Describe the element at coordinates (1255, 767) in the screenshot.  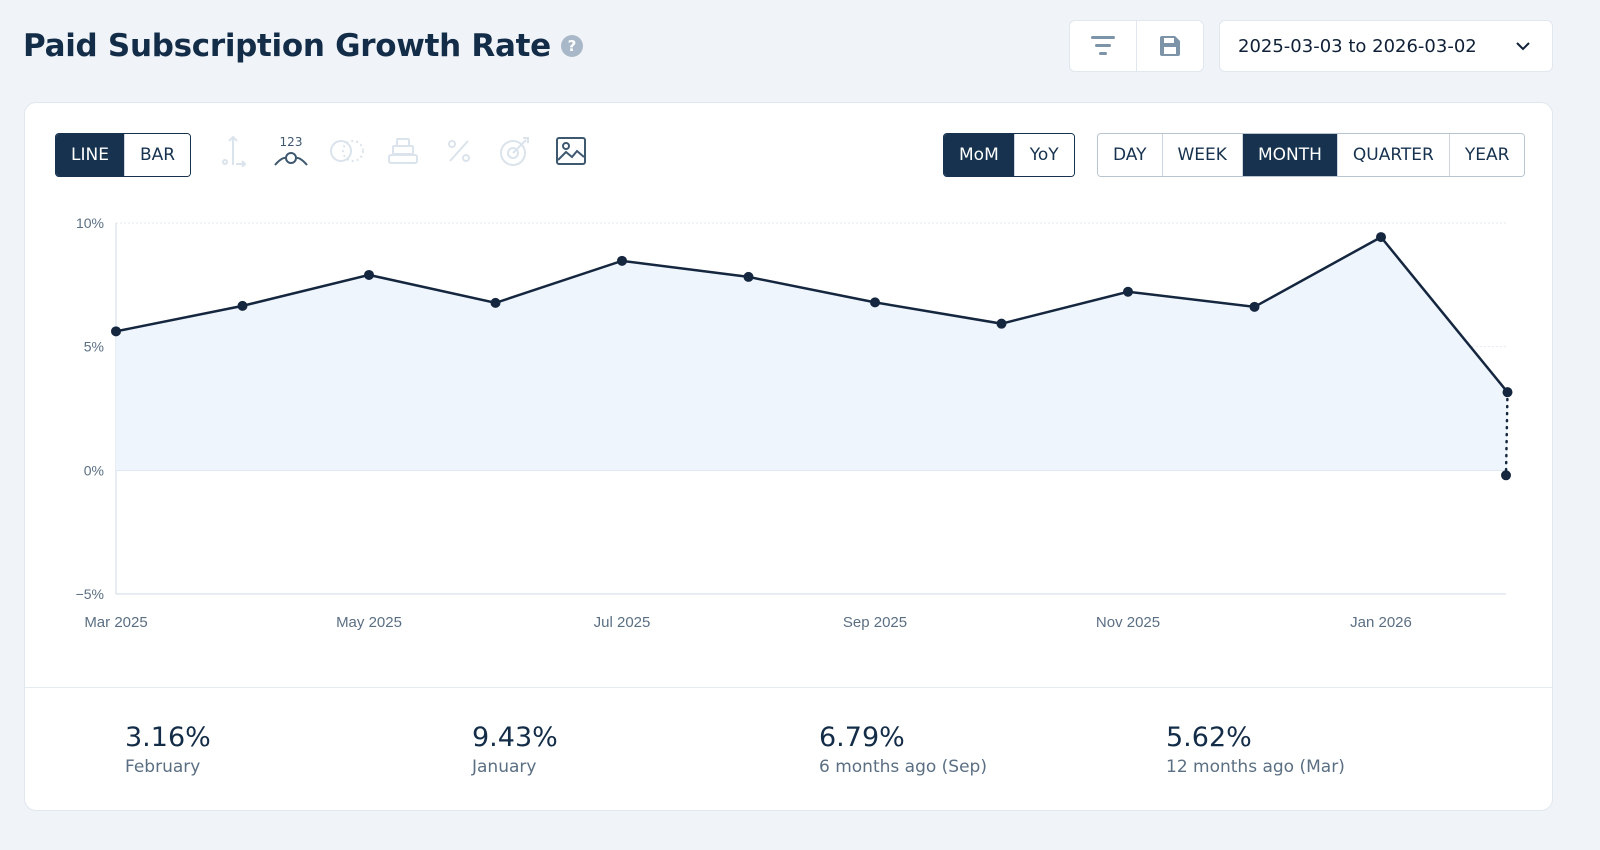
I see `stat-label: 12 months ago (Mar)` at that location.